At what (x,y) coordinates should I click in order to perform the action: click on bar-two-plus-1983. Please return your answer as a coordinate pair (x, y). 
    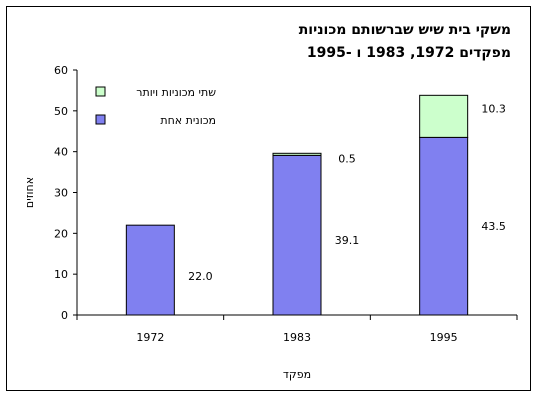
    Looking at the image, I should click on (297, 154).